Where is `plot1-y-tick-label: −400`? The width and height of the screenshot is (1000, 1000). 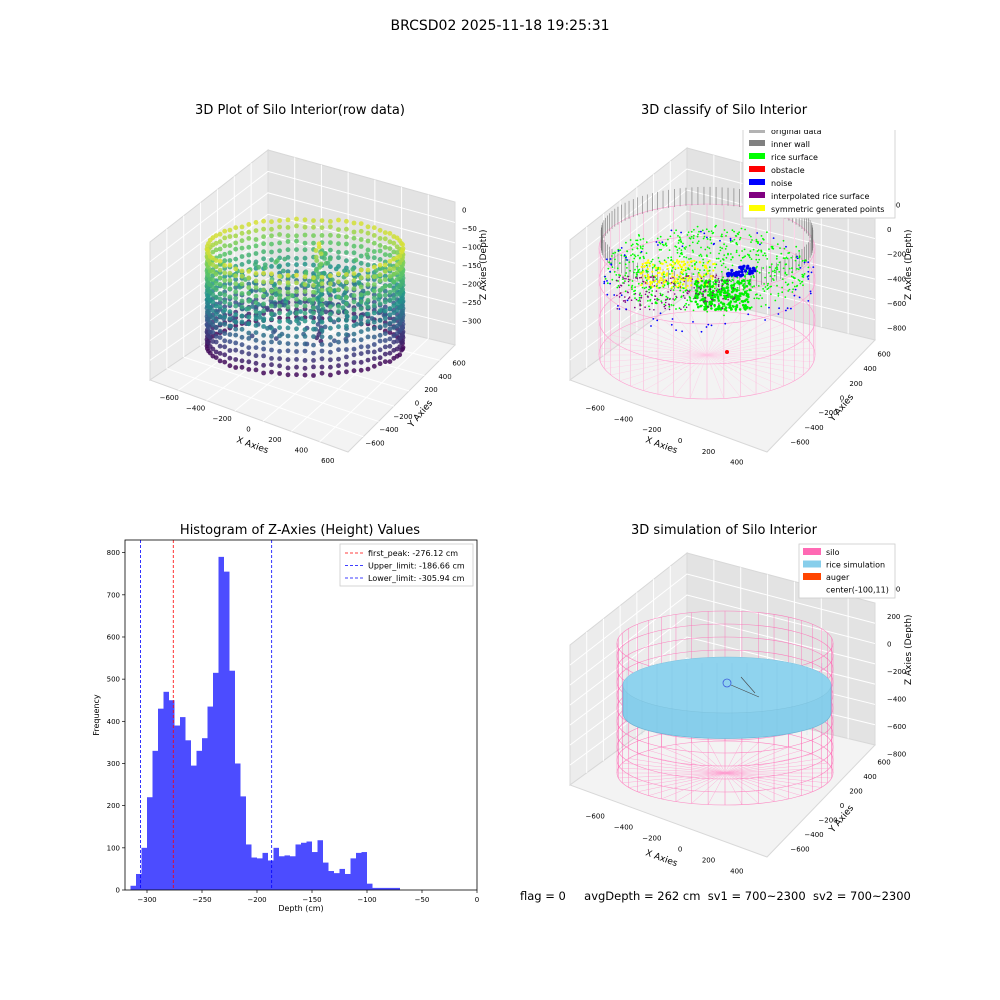 plot1-y-tick-label: −400 is located at coordinates (388, 430).